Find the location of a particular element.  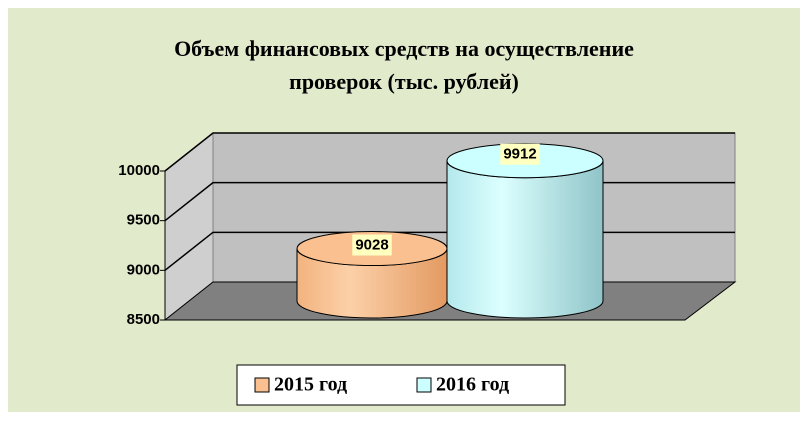

legend-label: 2015 год is located at coordinates (310, 385).